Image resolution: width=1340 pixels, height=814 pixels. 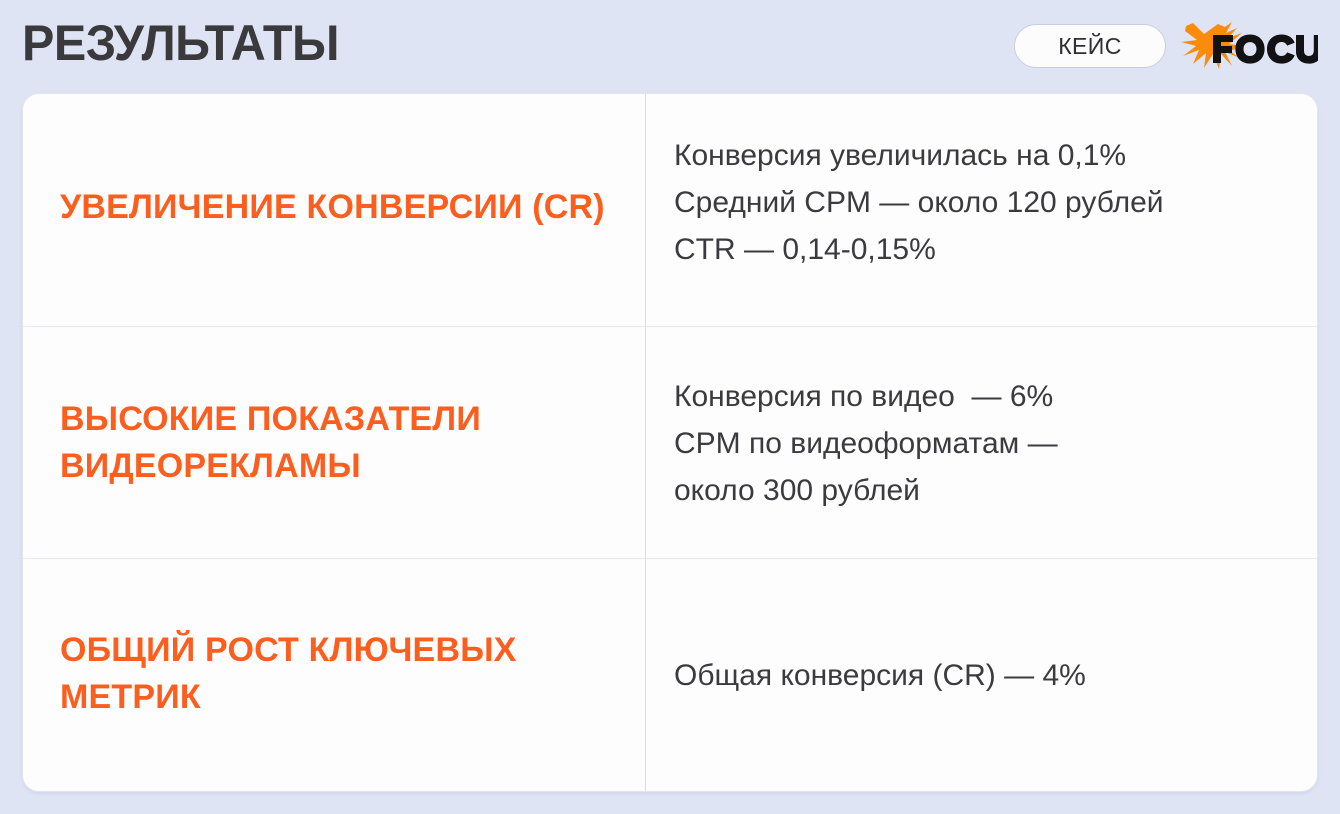 I want to click on page-header: РЕЗУЛЬТАТЫ КЕЙС, so click(x=670, y=46).